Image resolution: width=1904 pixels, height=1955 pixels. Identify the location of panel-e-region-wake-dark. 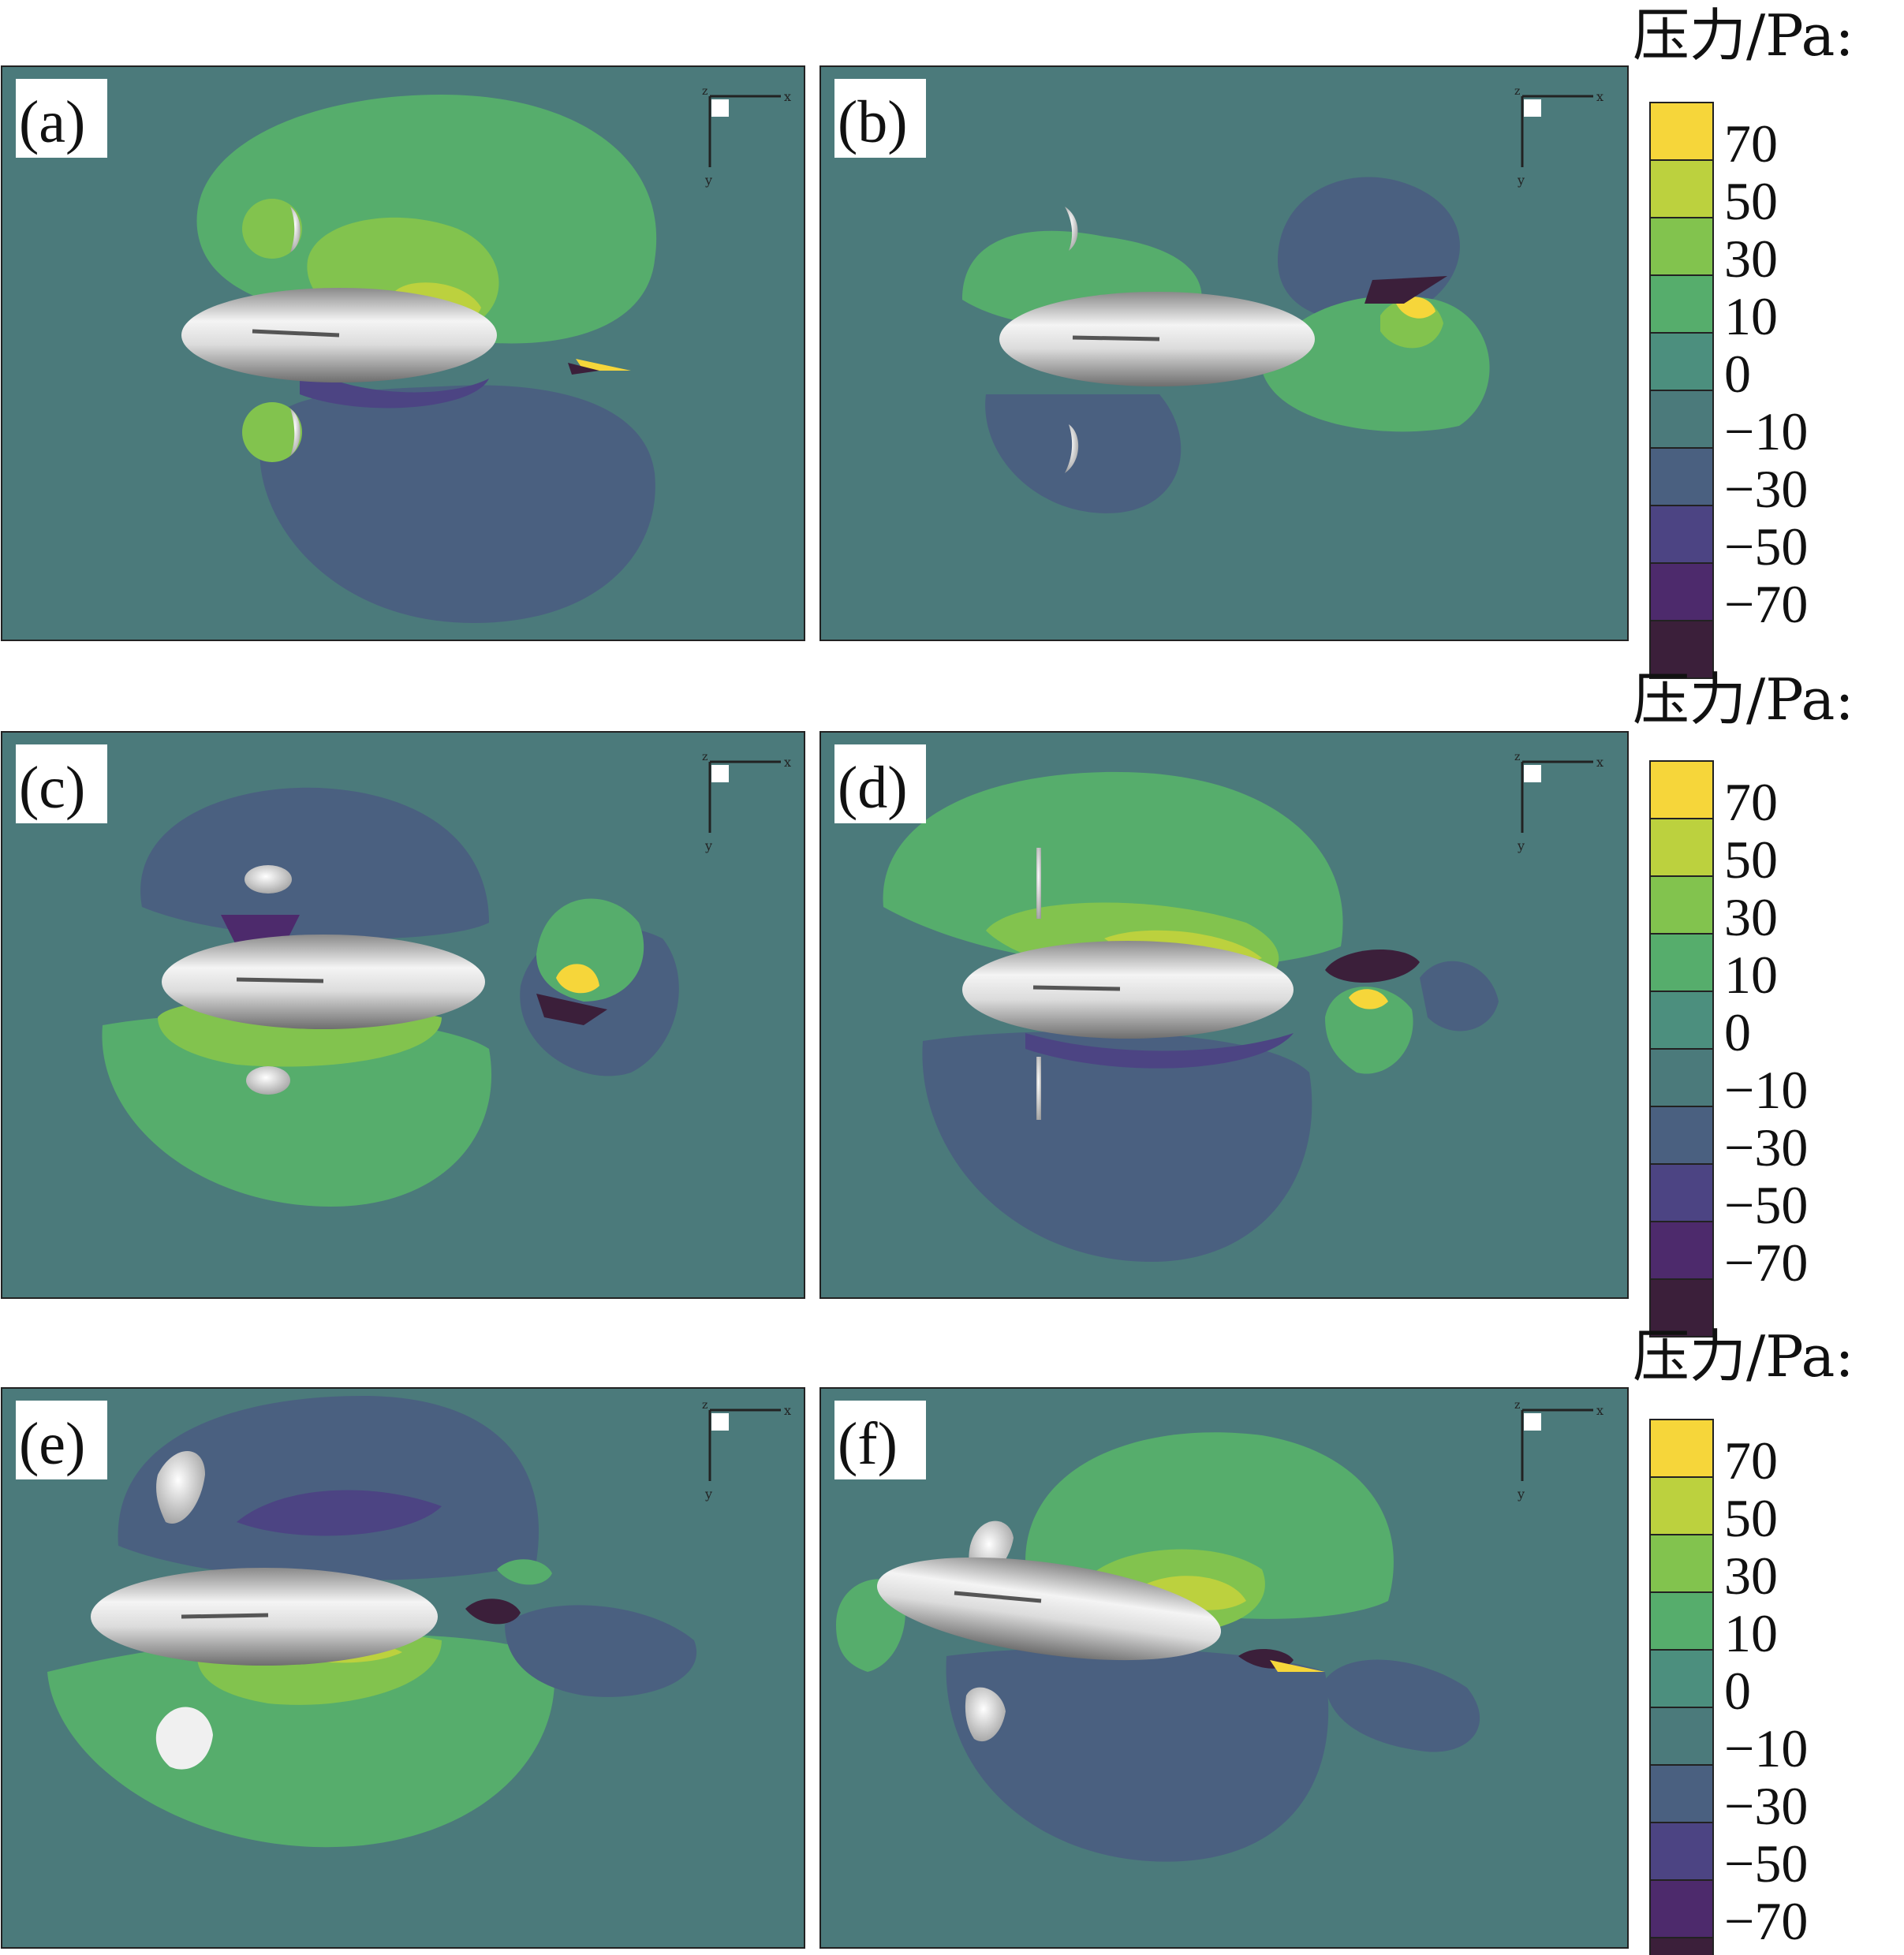
(493, 1612).